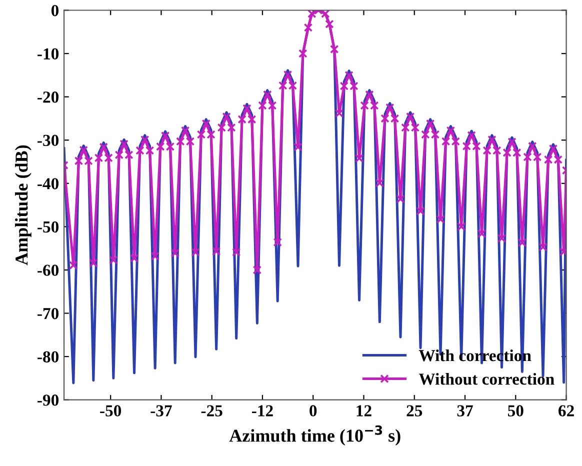 Image resolution: width=582 pixels, height=466 pixels. Describe the element at coordinates (48, 400) in the screenshot. I see `y-tick-label: -90` at that location.